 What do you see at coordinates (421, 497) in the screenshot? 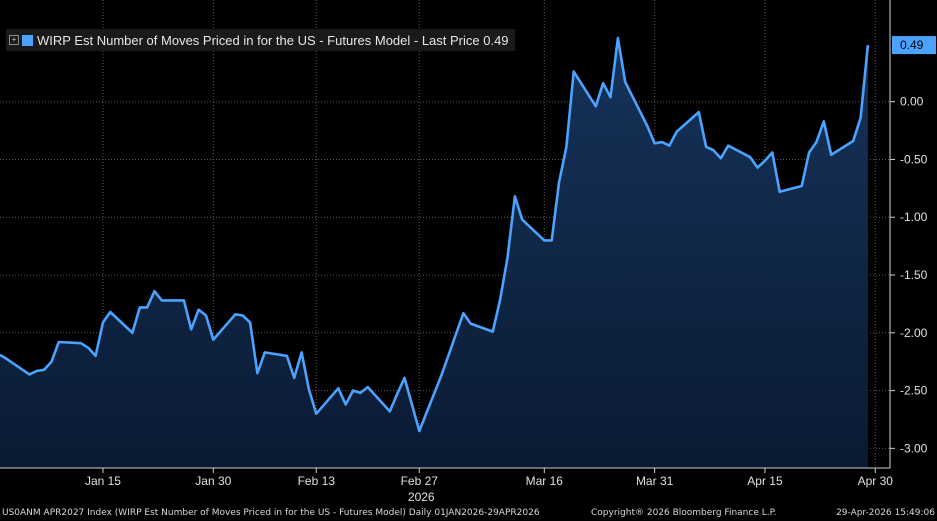
I see `x-year-label: 2026` at bounding box center [421, 497].